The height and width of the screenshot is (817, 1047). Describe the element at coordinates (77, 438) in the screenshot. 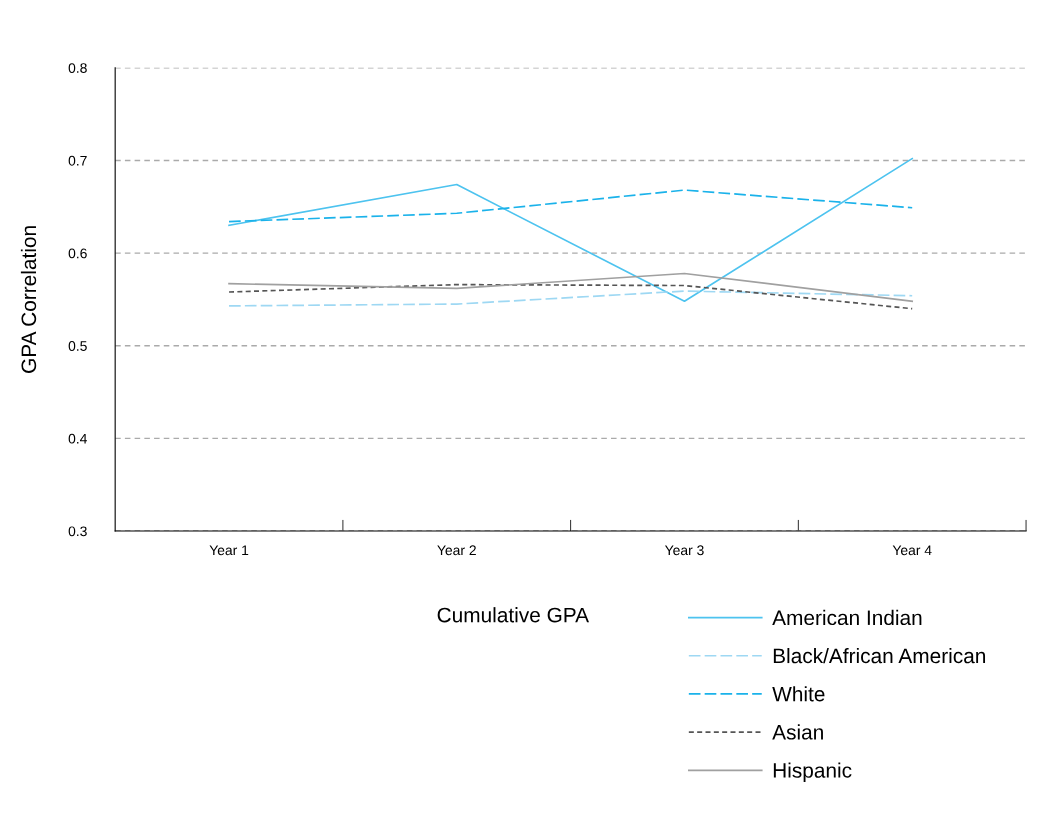

I see `y-tick-label: 0.4` at that location.